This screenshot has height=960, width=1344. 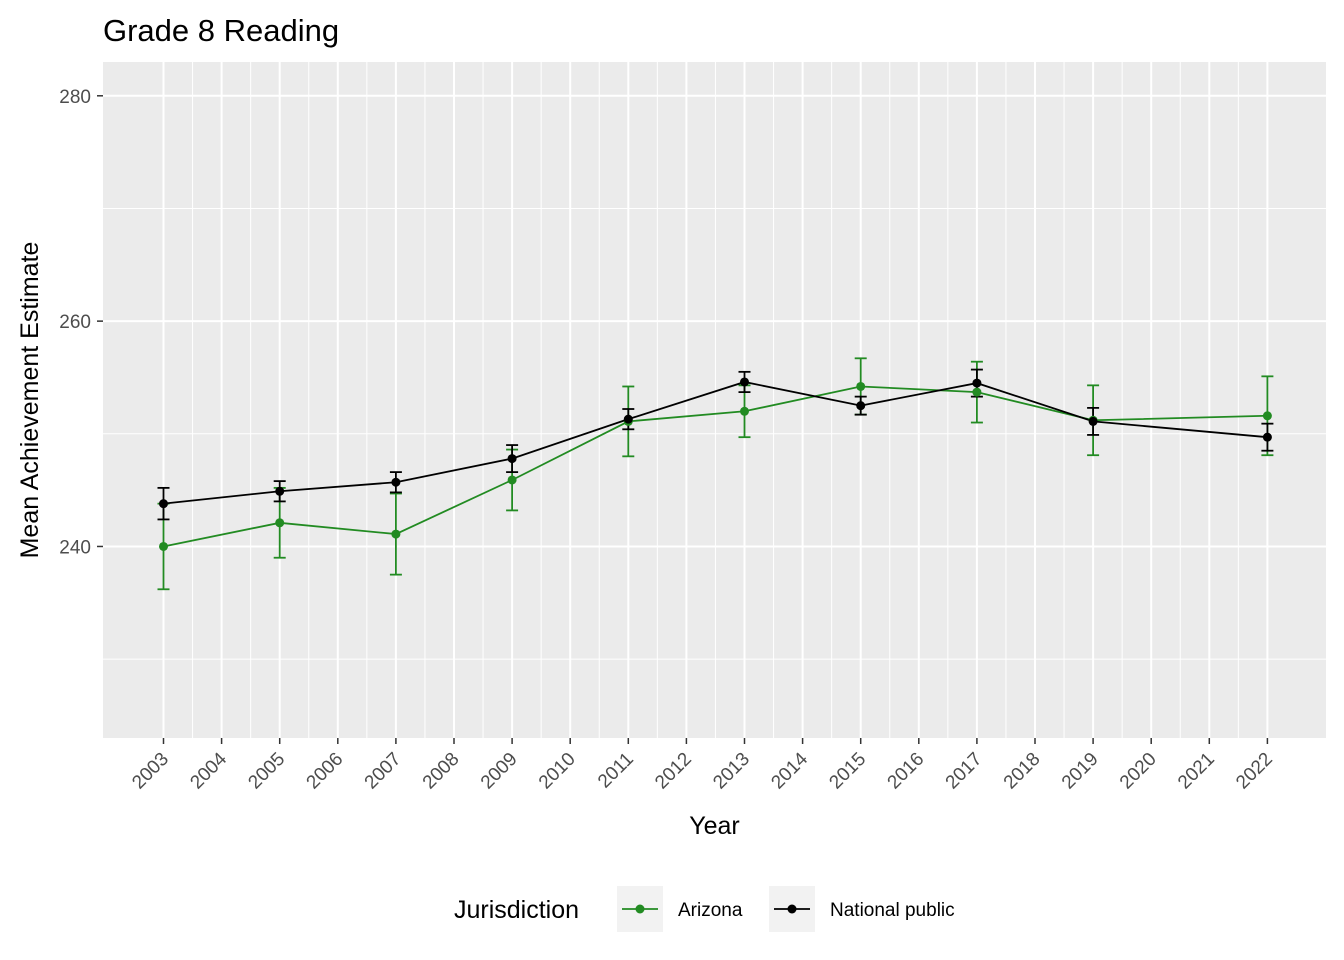 What do you see at coordinates (499, 771) in the screenshot?
I see `x-tick-label: 2009` at bounding box center [499, 771].